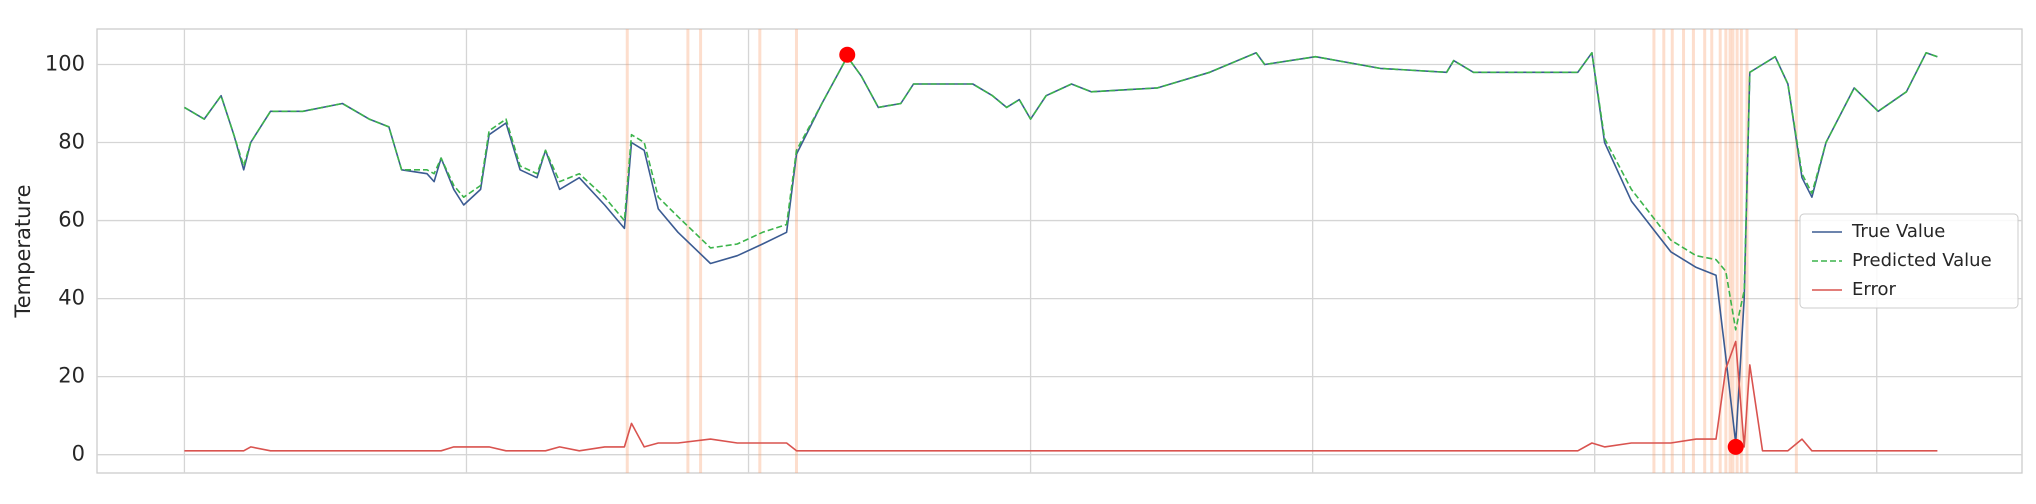 The width and height of the screenshot is (2036, 504). Describe the element at coordinates (71, 376) in the screenshot. I see `y-tick-label: 20` at that location.